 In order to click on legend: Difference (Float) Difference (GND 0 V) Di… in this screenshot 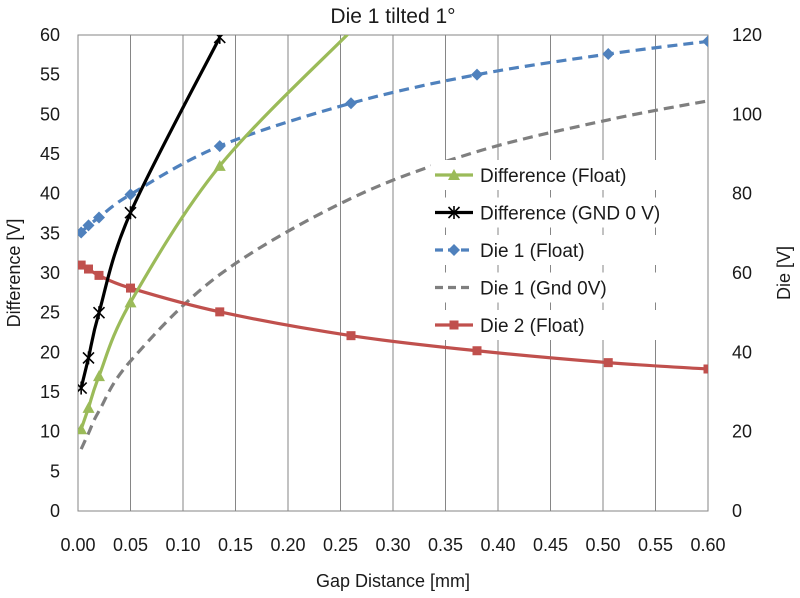, I will do `click(568, 250)`.